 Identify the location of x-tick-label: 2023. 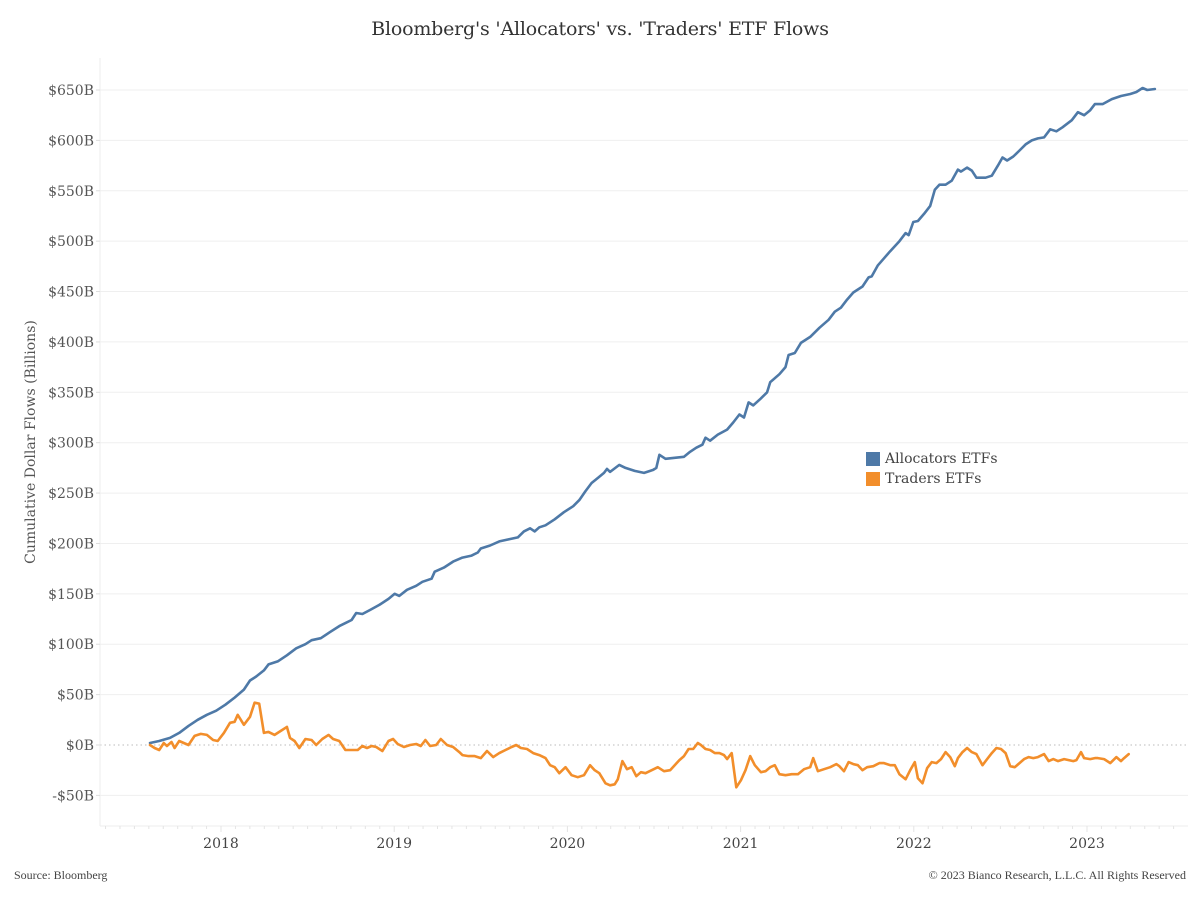
(1087, 844).